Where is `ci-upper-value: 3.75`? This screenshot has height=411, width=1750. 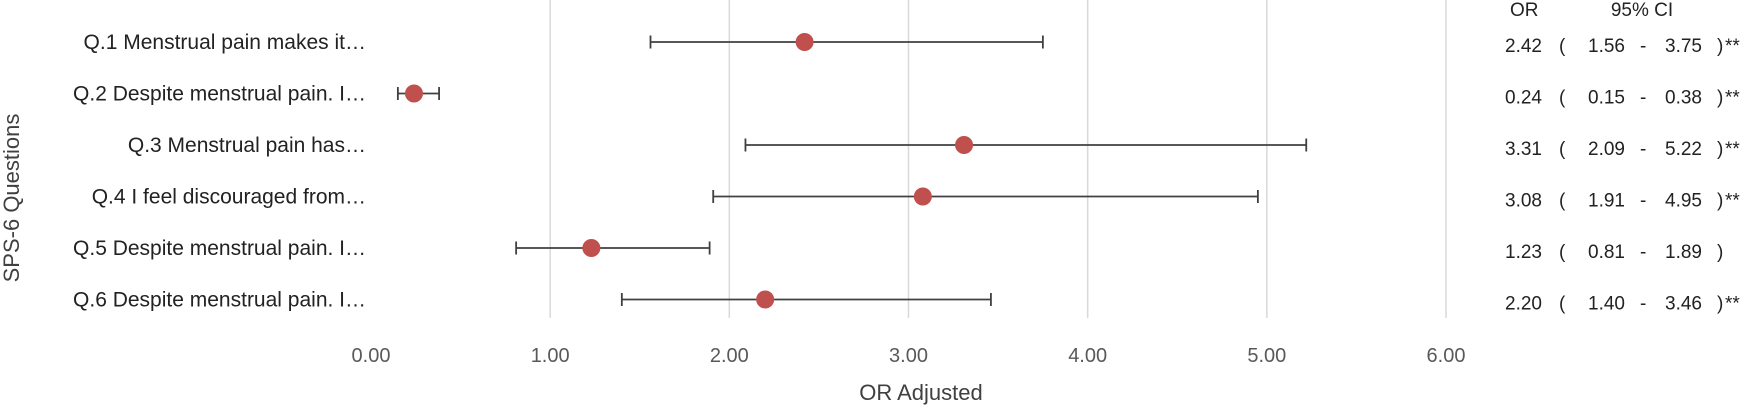
ci-upper-value: 3.75 is located at coordinates (1683, 46).